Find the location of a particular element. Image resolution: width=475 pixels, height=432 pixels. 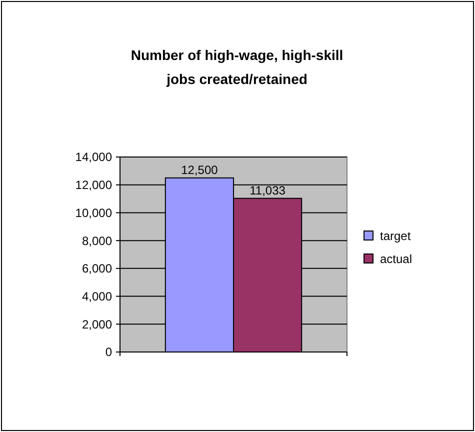

legend-label: actual is located at coordinates (396, 259).